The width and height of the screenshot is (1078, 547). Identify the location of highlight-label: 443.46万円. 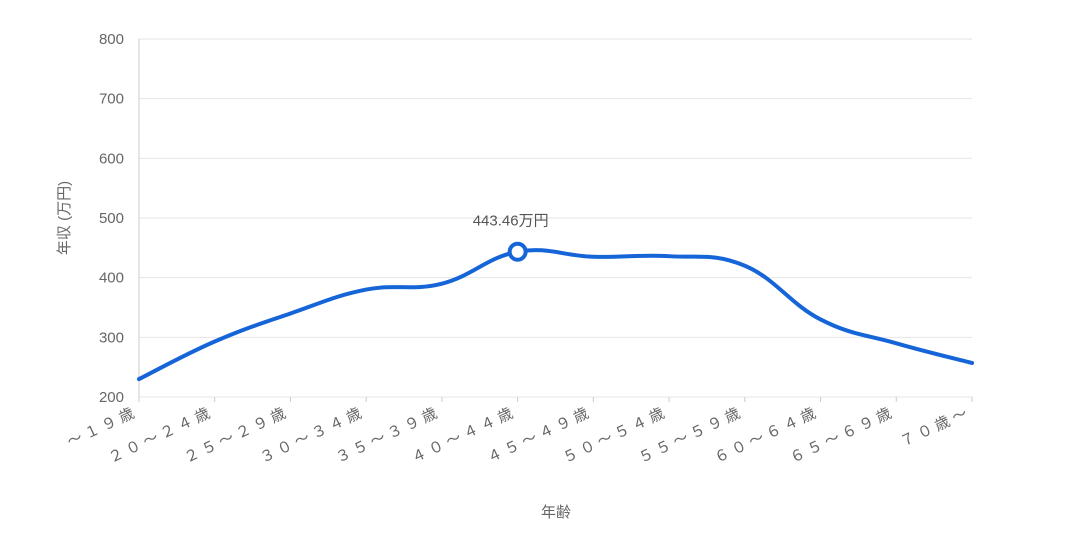
(511, 221).